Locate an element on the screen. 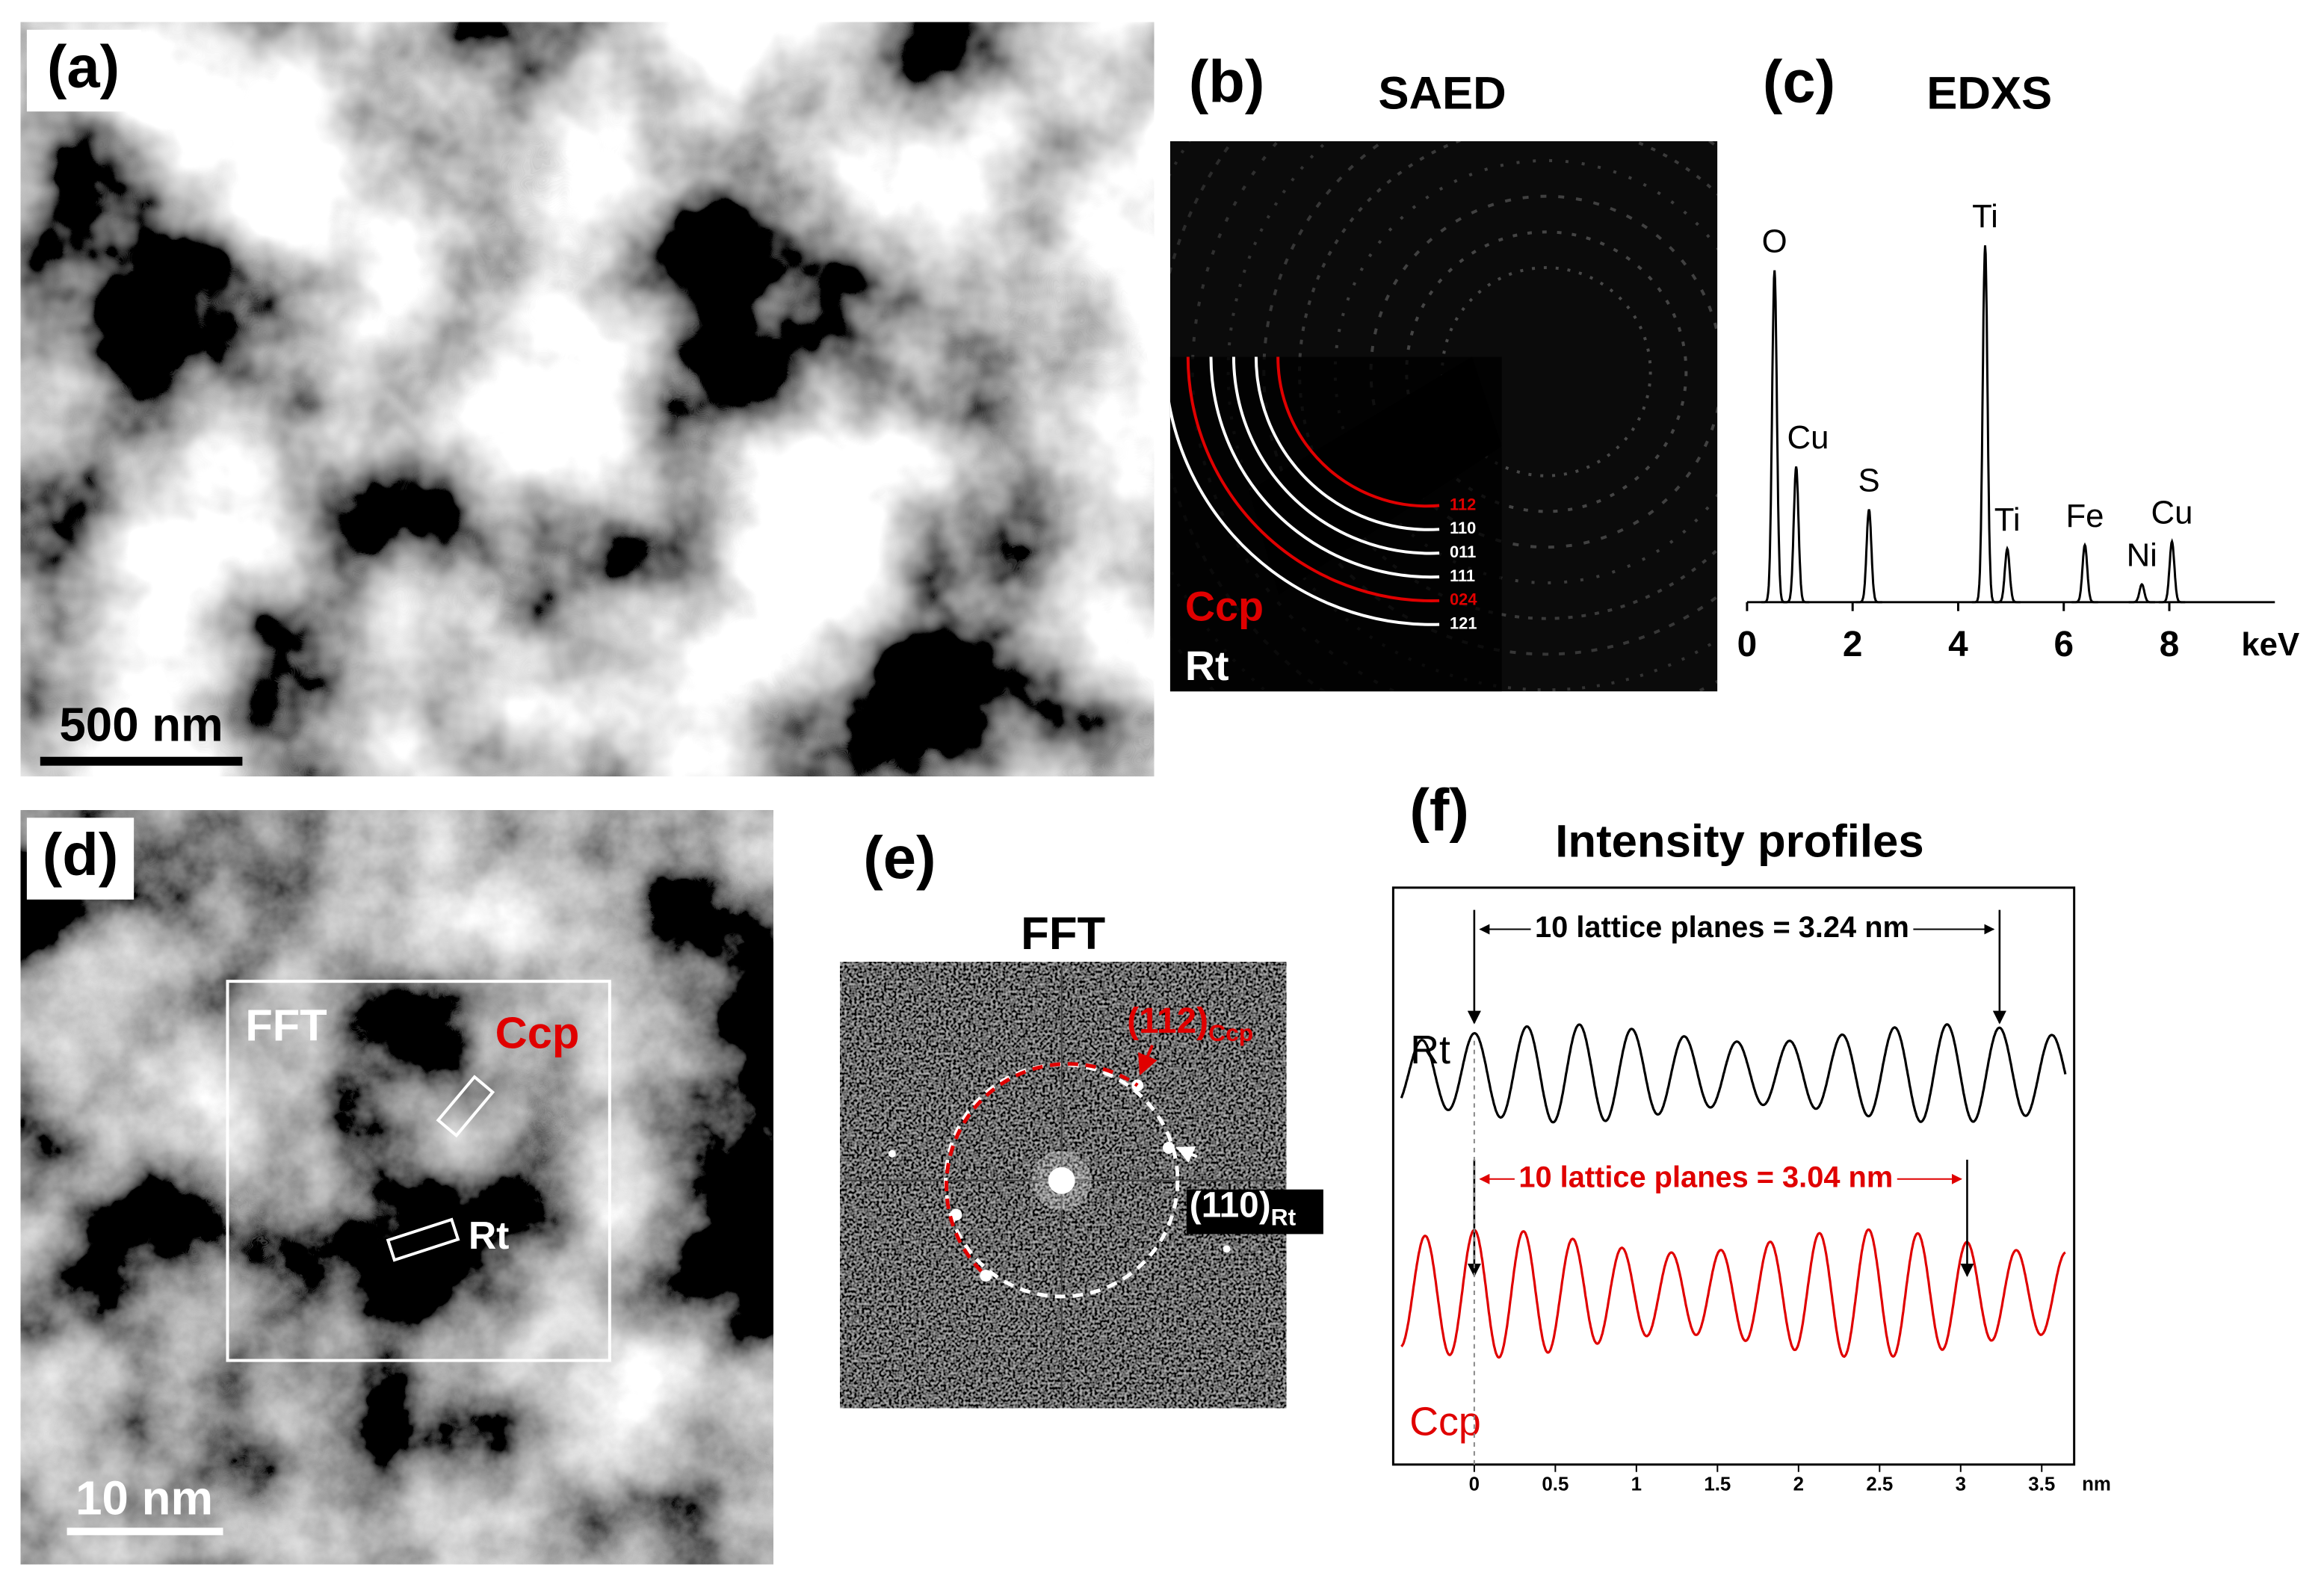 The width and height of the screenshot is (2324, 1582). ring-rt is located at coordinates (1062, 1181).